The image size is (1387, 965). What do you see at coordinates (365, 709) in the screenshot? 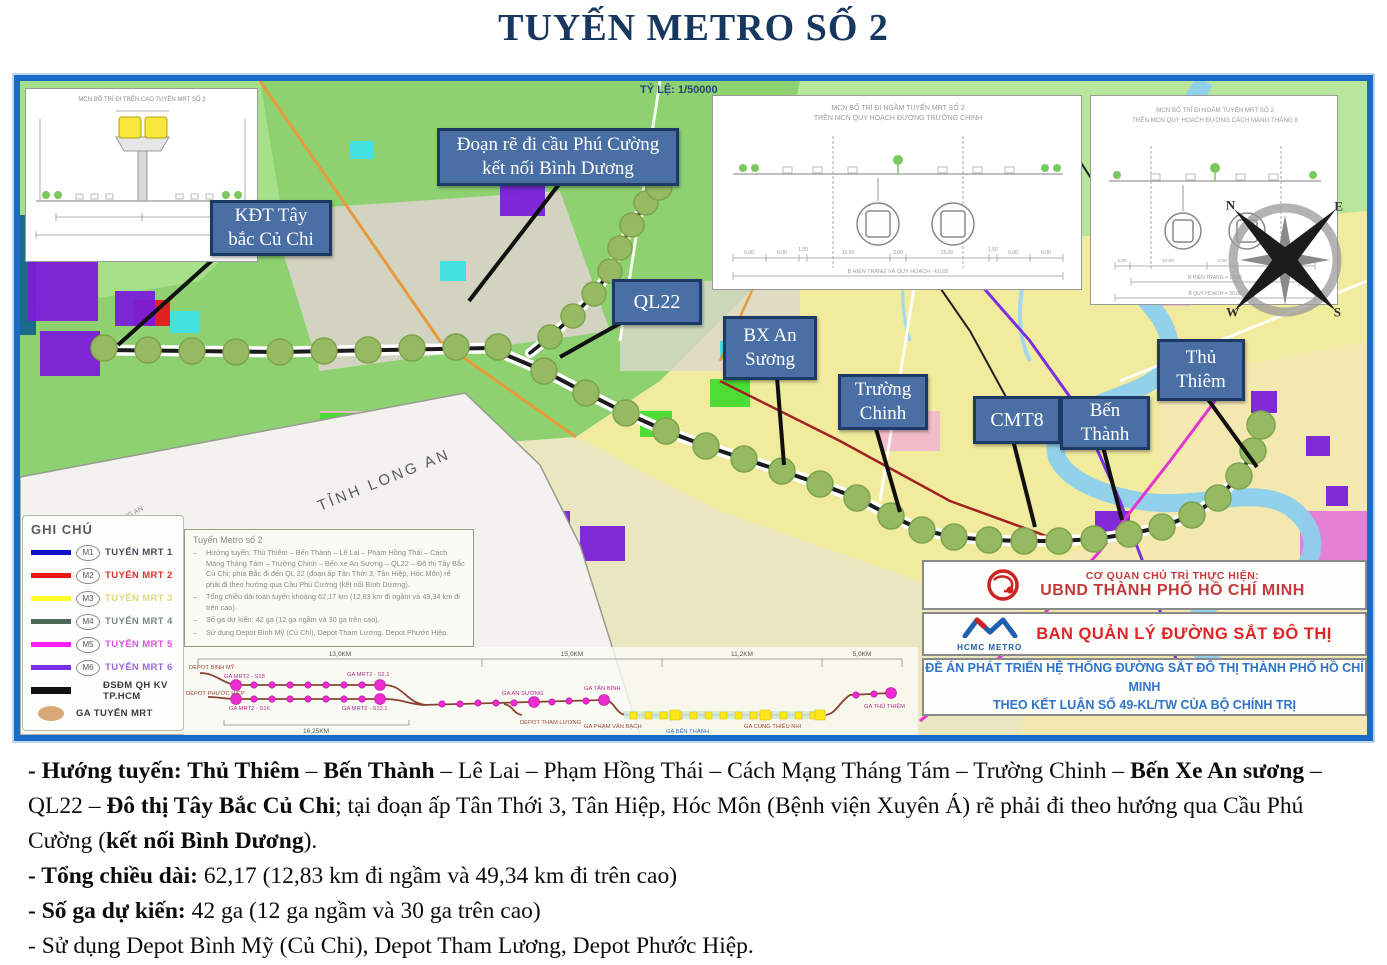
I see `svg-text: GA MRT2 - S12.1` at bounding box center [365, 709].